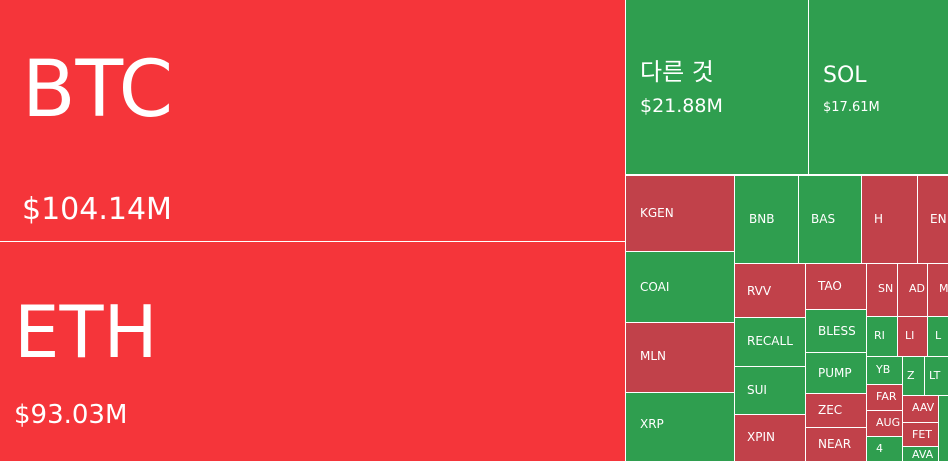 This screenshot has height=461, width=948. What do you see at coordinates (884, 449) in the screenshot?
I see `treemap-tile: 4` at bounding box center [884, 449].